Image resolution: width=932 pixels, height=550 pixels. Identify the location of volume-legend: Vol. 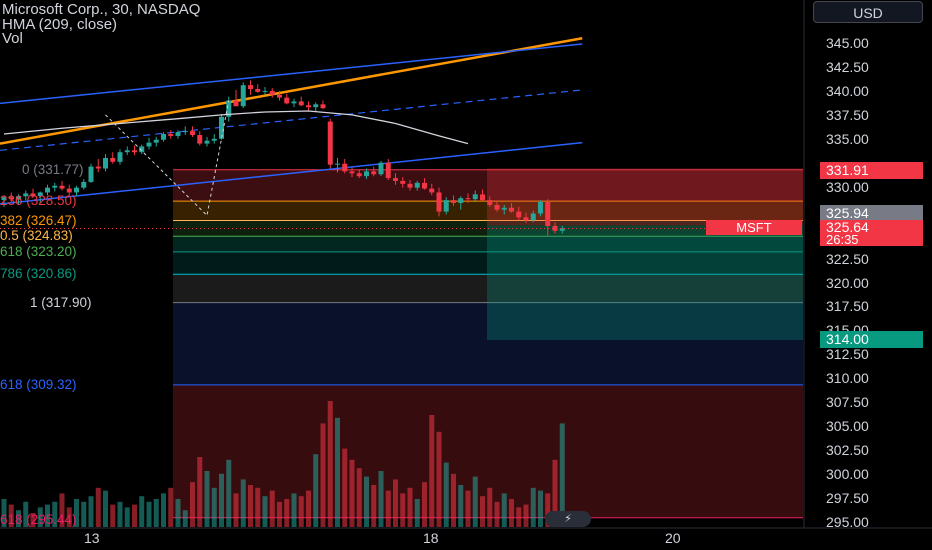
(12, 38).